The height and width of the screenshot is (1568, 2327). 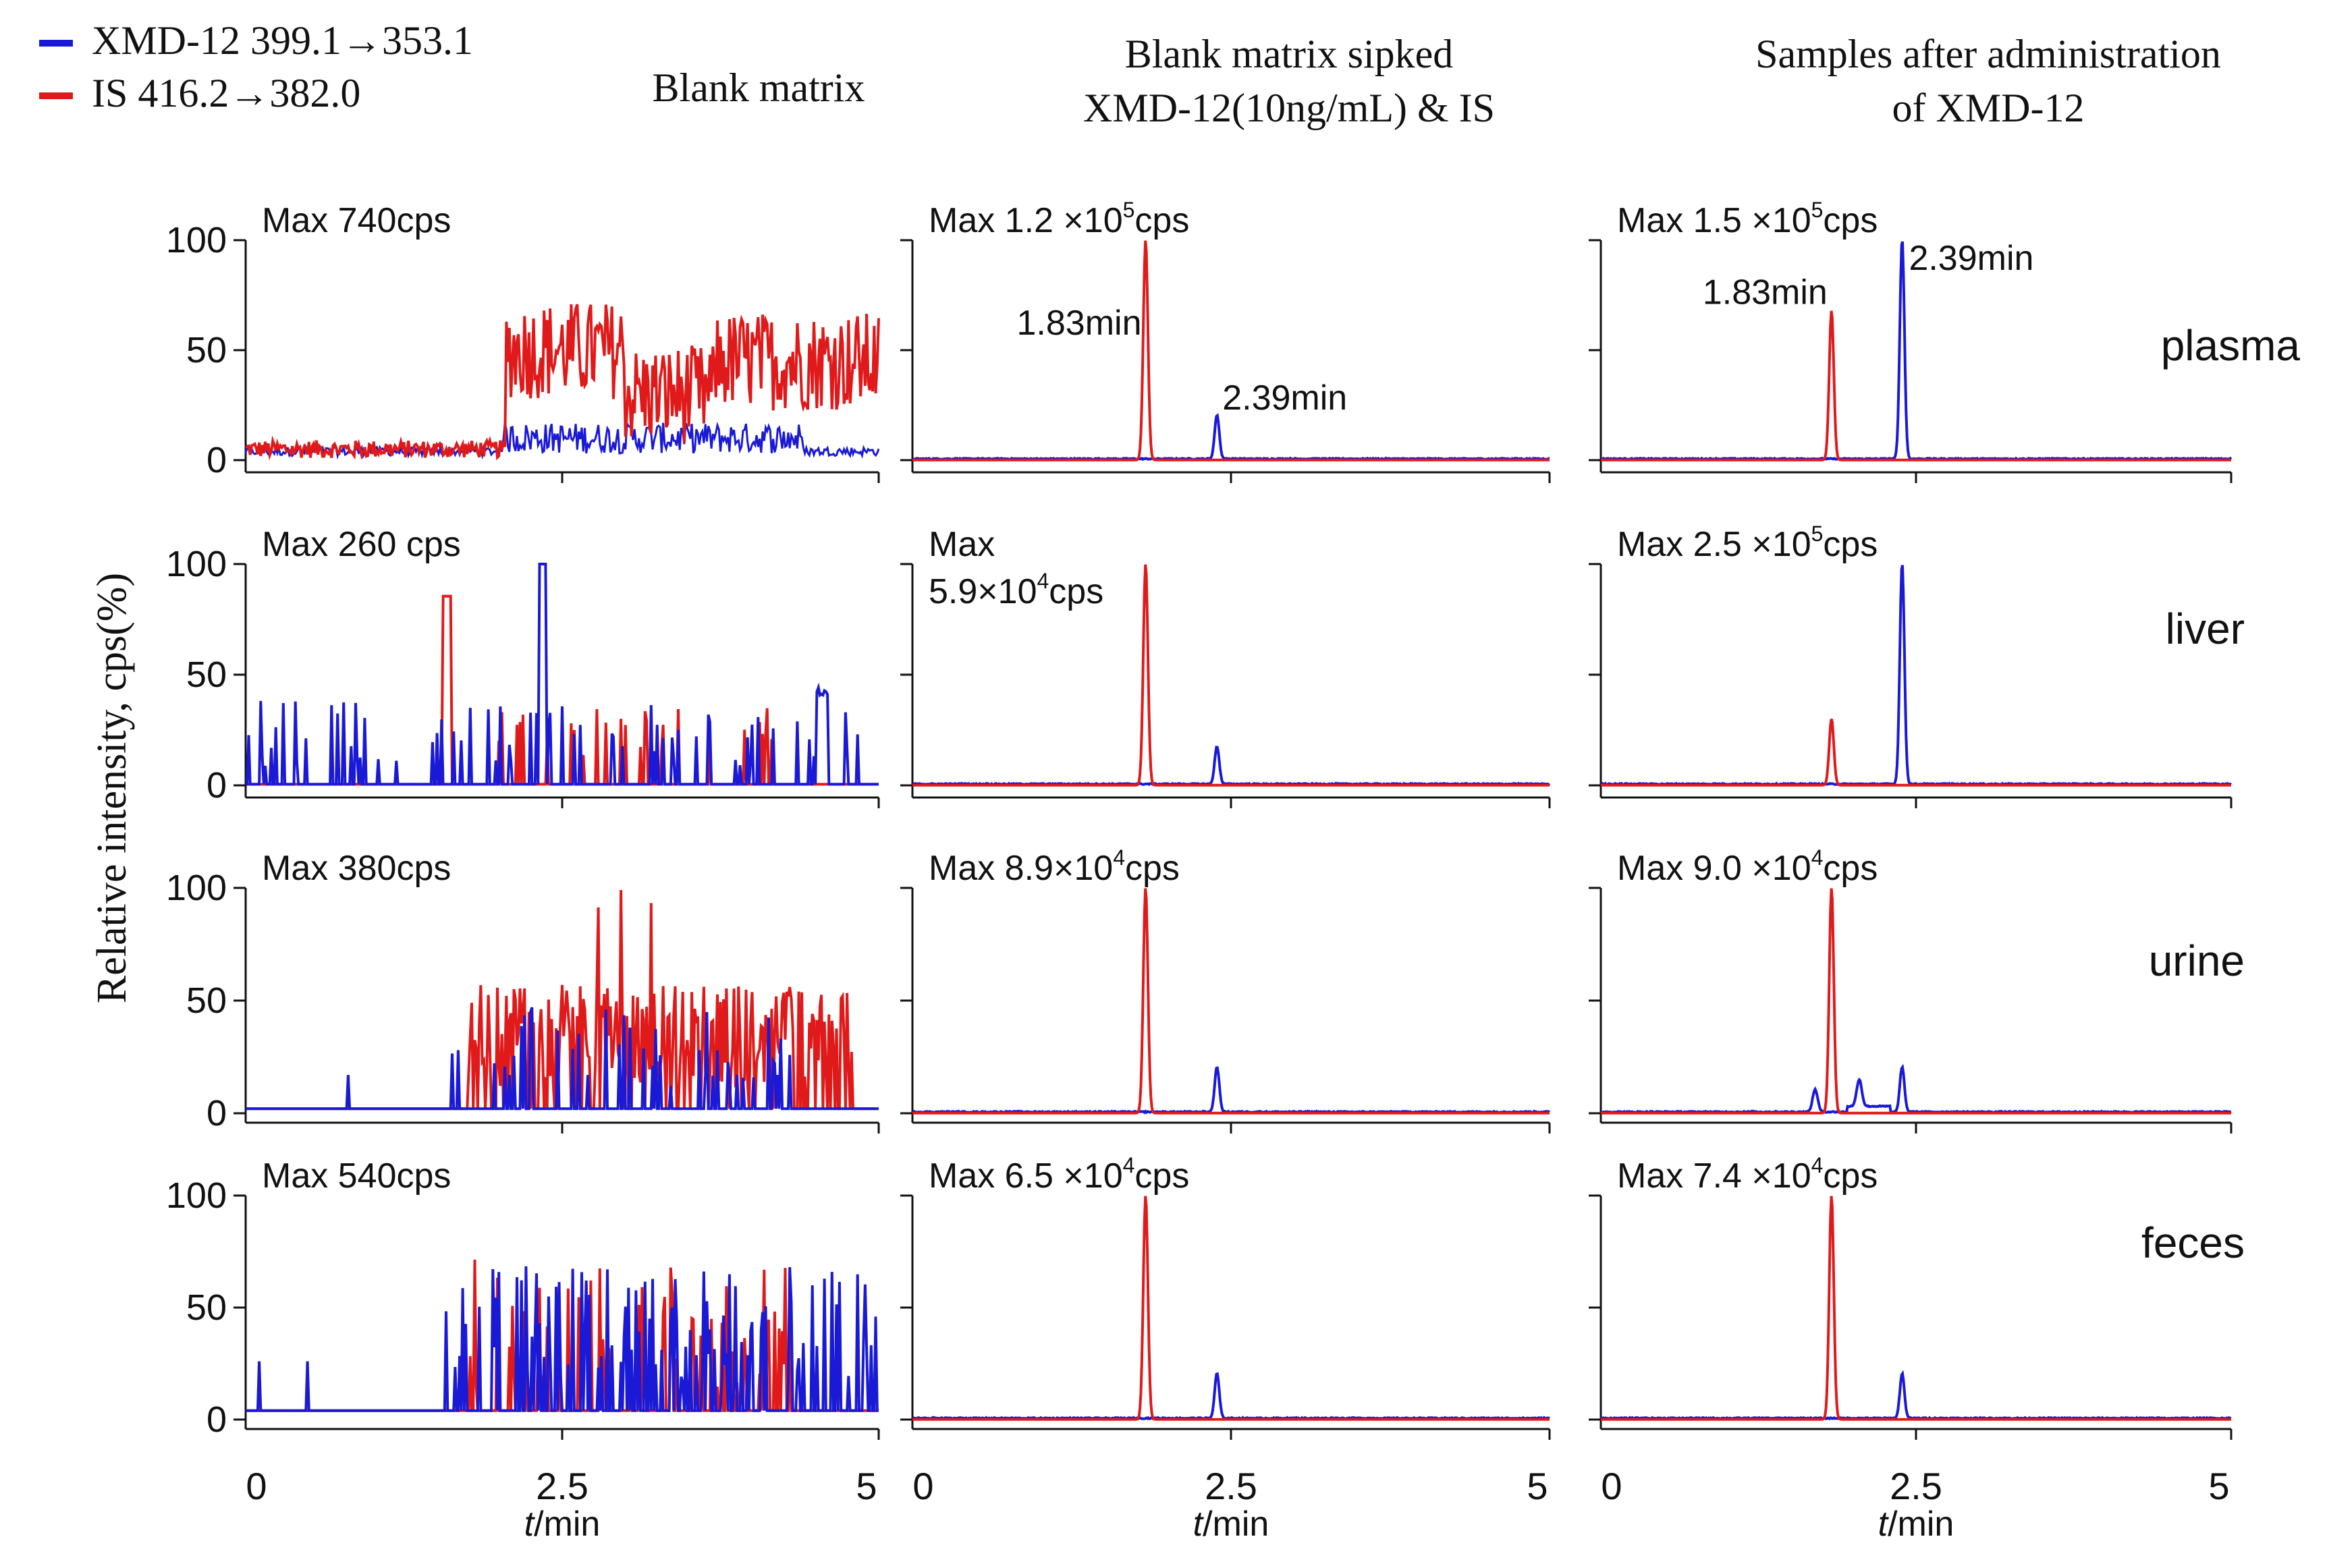 What do you see at coordinates (2197, 960) in the screenshot?
I see `row-label: urine` at bounding box center [2197, 960].